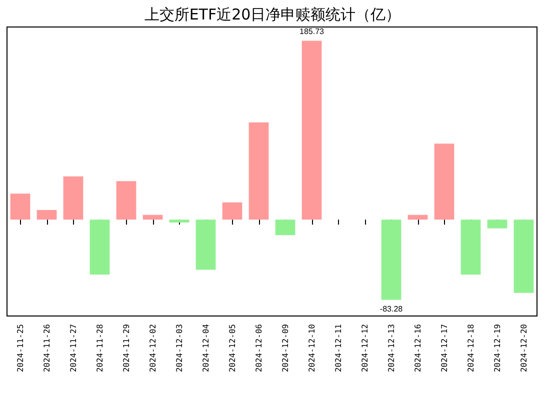 Image resolution: width=545 pixels, height=400 pixels. What do you see at coordinates (391, 348) in the screenshot?
I see `x-tick-label: 2024-12-13` at bounding box center [391, 348].